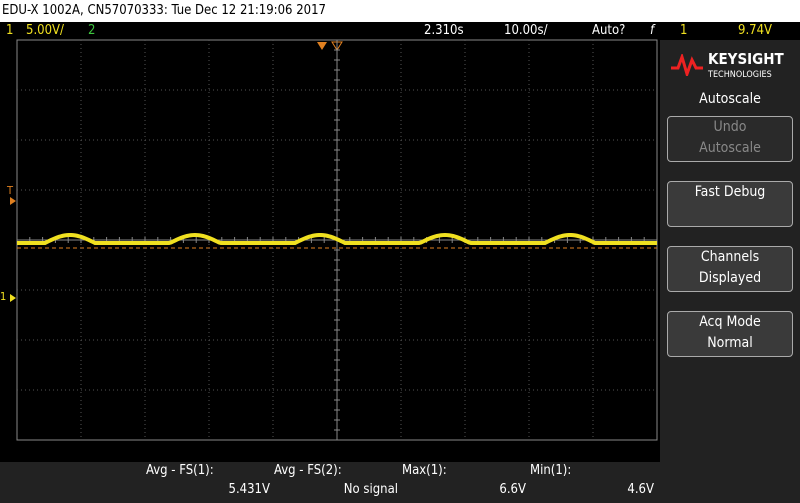  What do you see at coordinates (755, 30) in the screenshot?
I see `trigger-level: 9.74V` at bounding box center [755, 30].